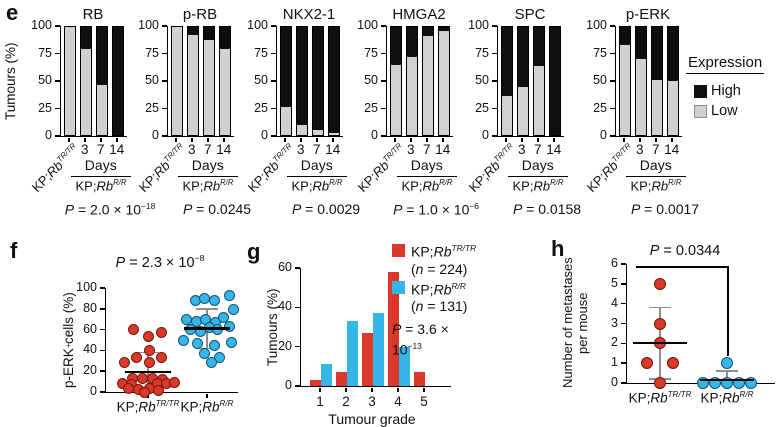 This screenshot has width=780, height=427. Describe the element at coordinates (438, 289) in the screenshot. I see `g-legend-genotype: KP;RbR/R` at that location.